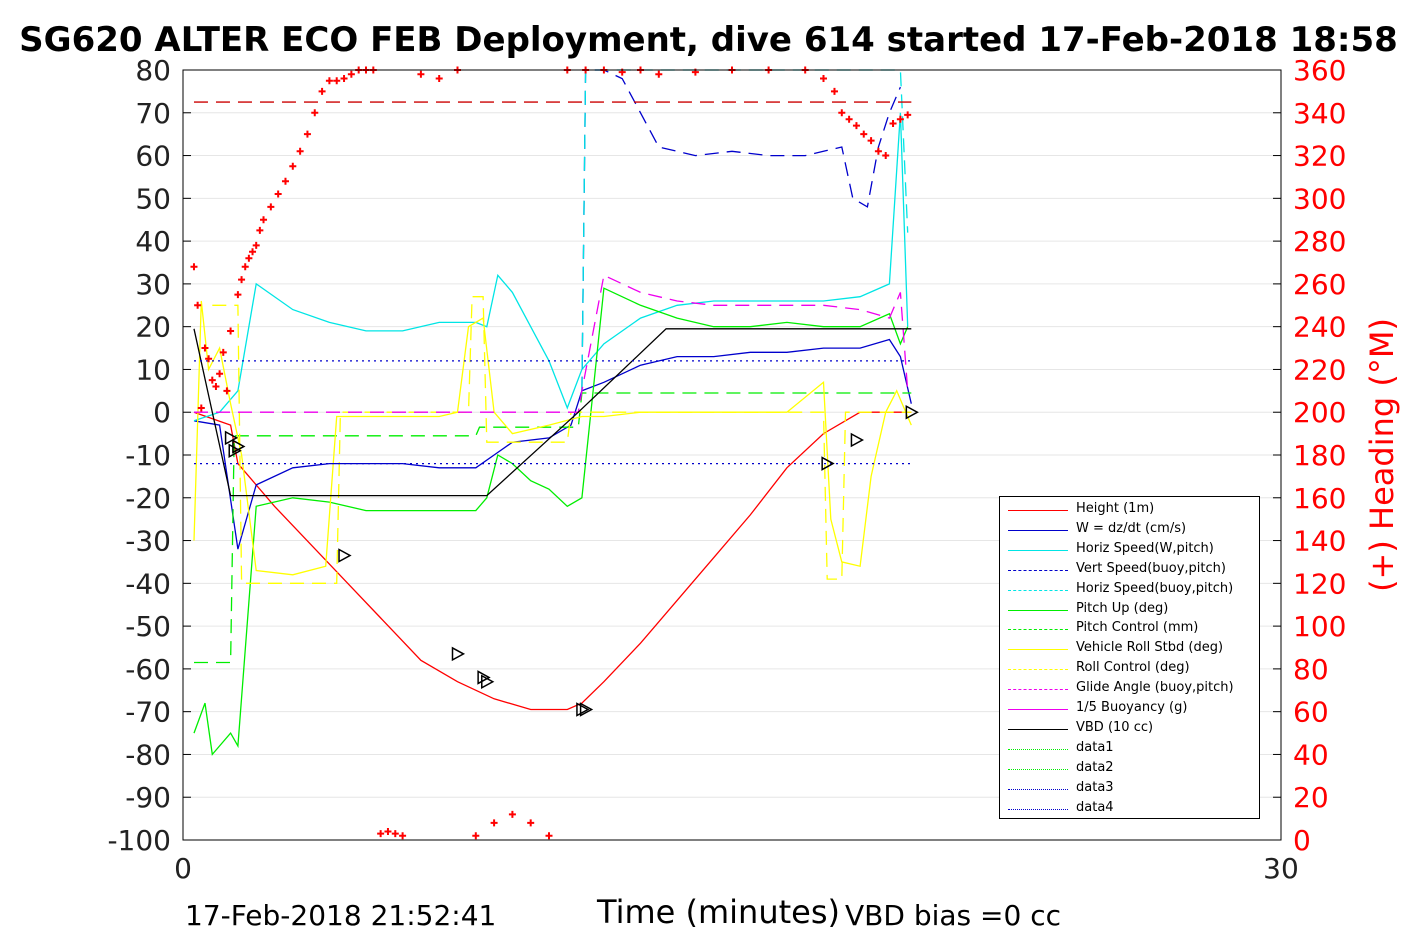 This screenshot has width=1417, height=945. What do you see at coordinates (183, 868) in the screenshot?
I see `x-tick-label-0: 0` at bounding box center [183, 868].